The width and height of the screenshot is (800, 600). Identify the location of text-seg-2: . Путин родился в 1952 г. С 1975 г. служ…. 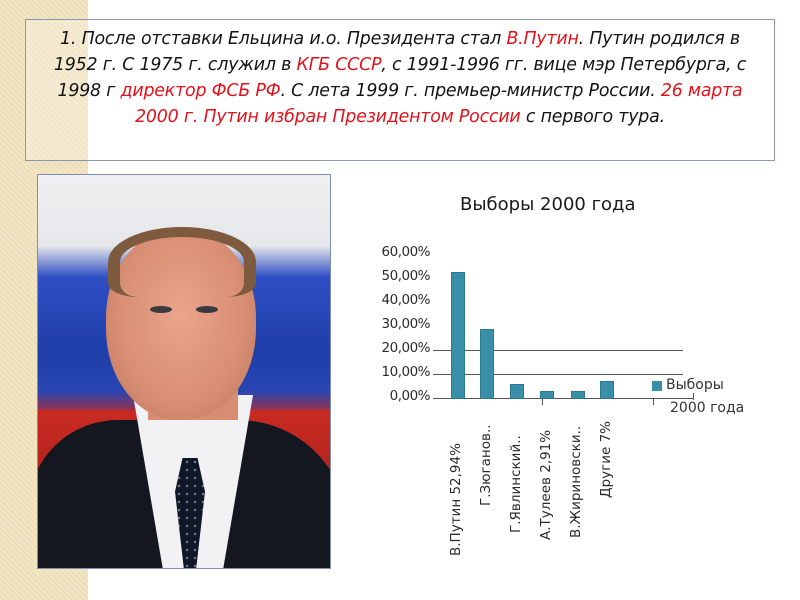
(396, 52).